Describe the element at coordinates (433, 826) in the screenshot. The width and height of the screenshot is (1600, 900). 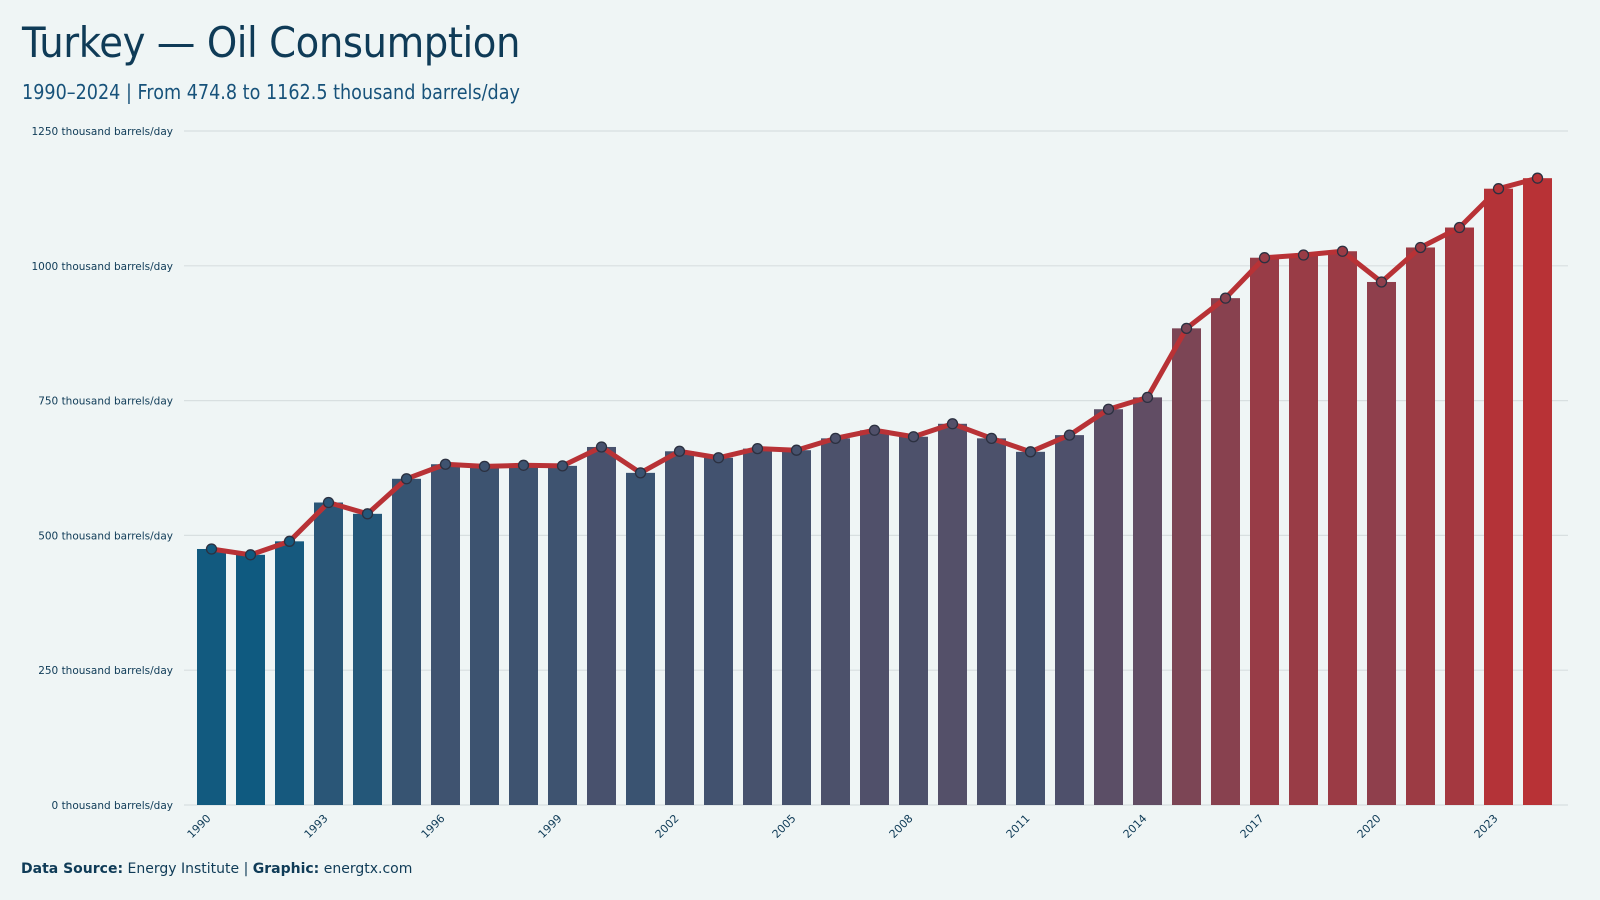
I see `x-tick-label-1996: 1996` at that location.